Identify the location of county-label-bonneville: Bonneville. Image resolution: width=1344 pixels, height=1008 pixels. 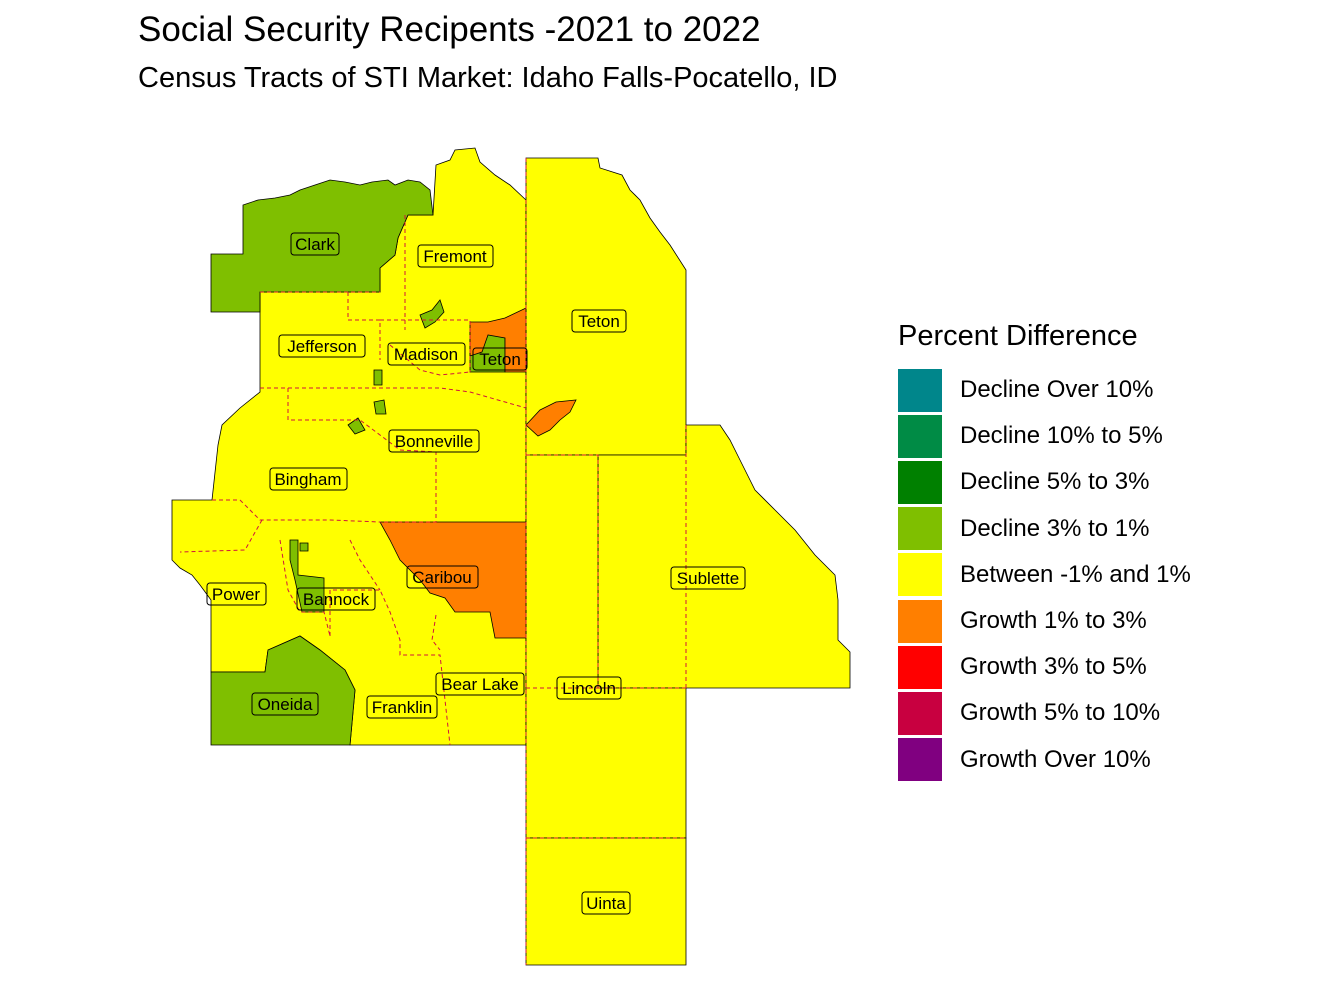
(434, 441).